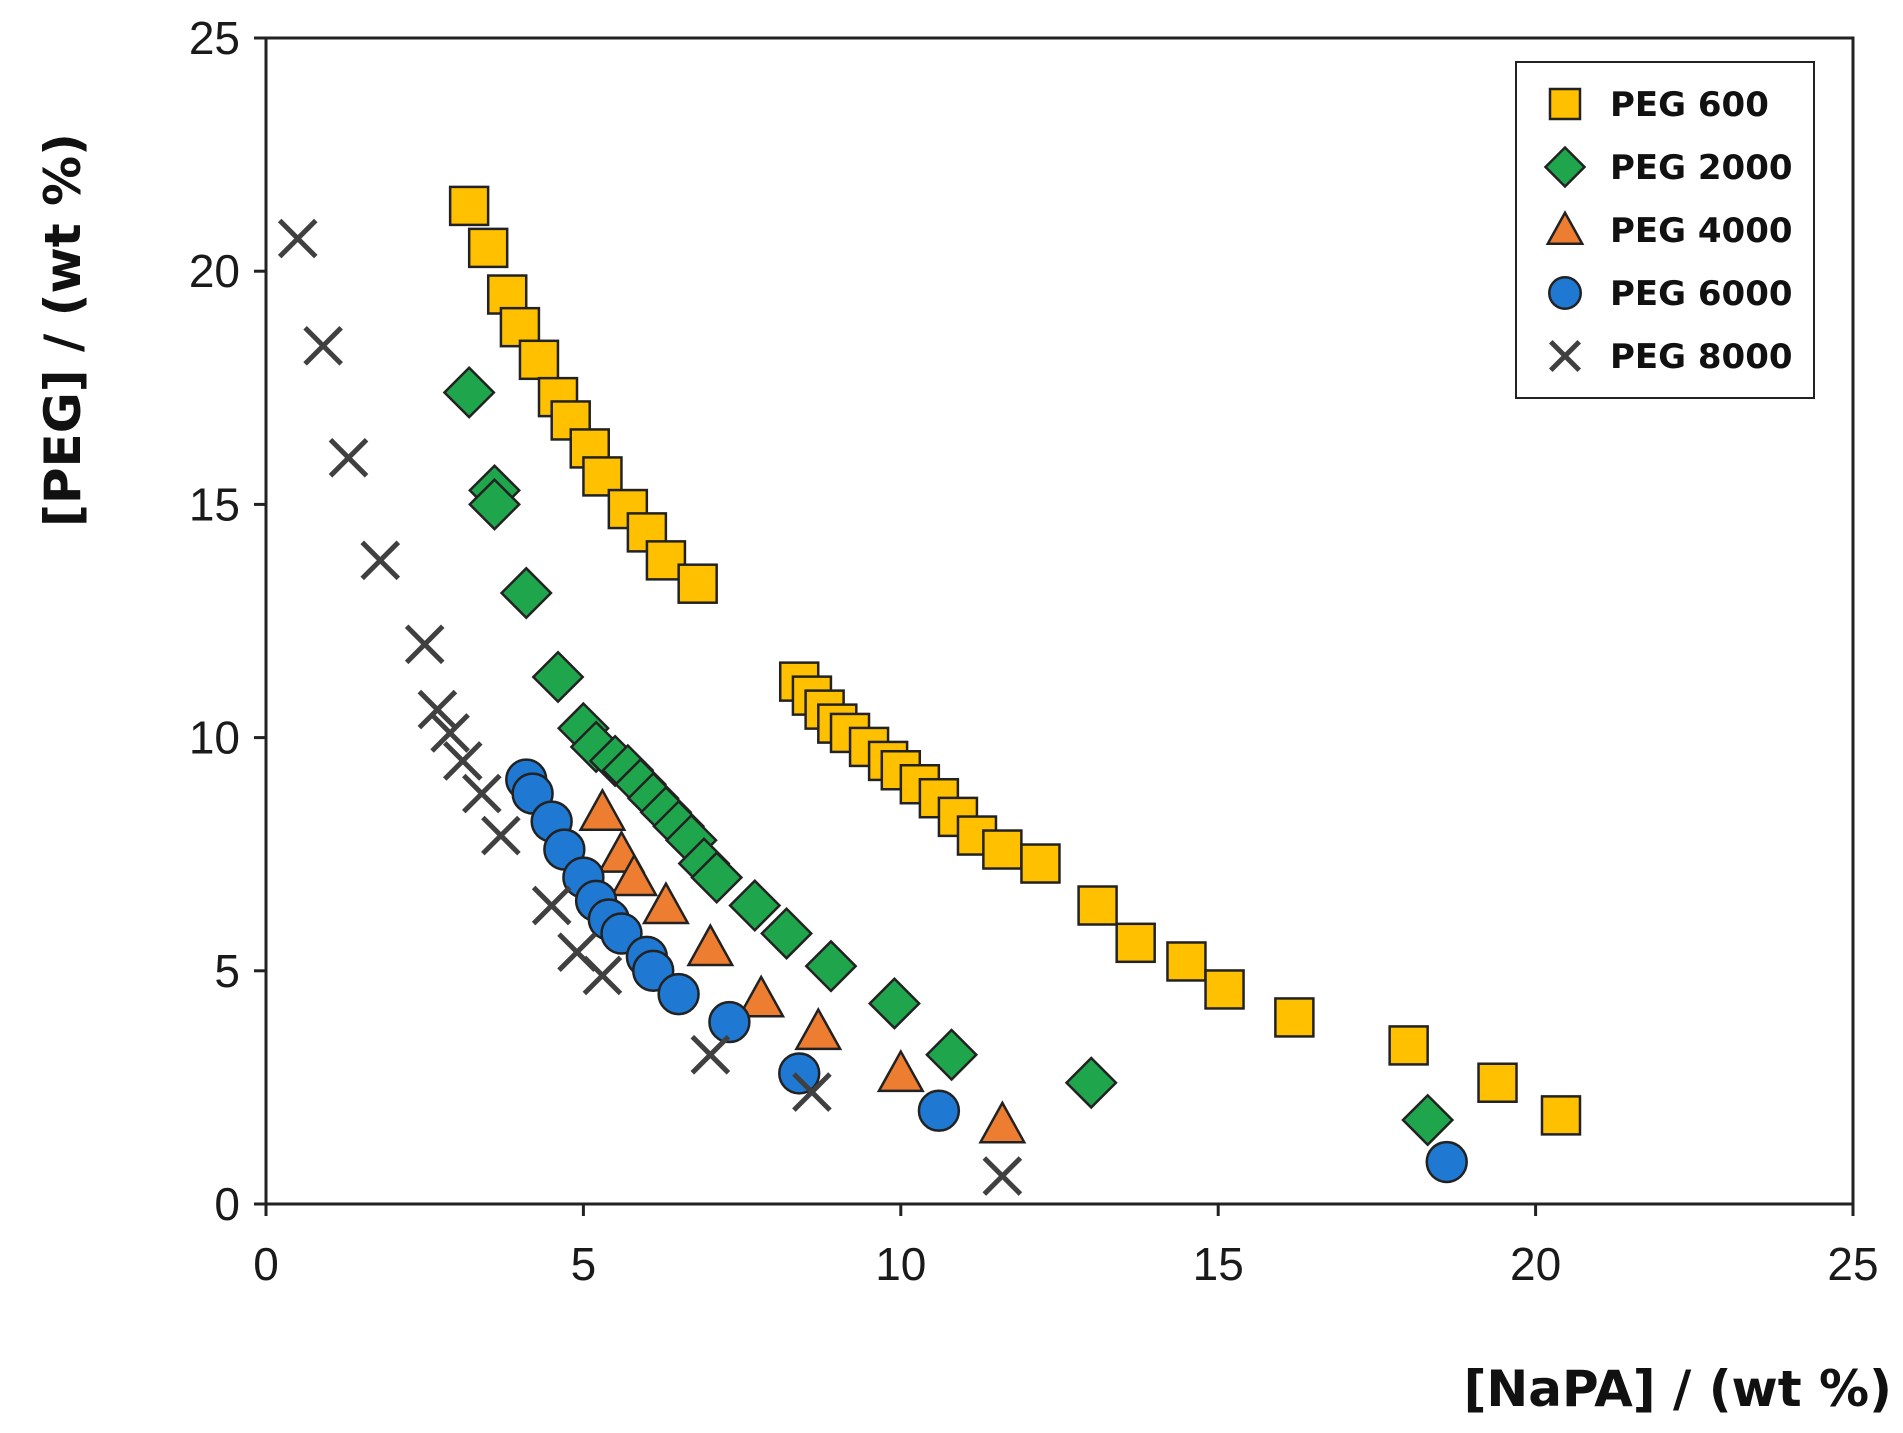  I want to click on y-tick-label: 25, so click(214, 38).